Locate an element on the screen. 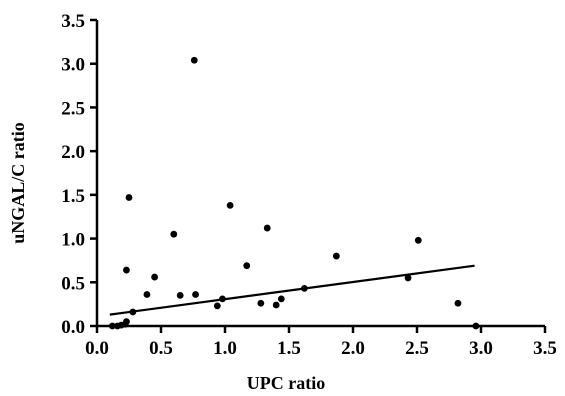  x-tick-label: 3.5 is located at coordinates (545, 348).